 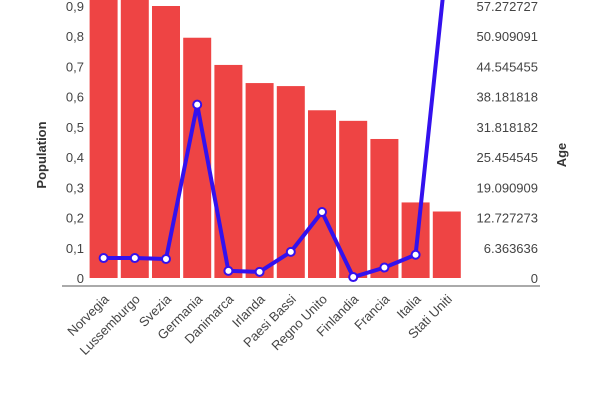 What do you see at coordinates (511, 248) in the screenshot?
I see `y-right-tick-label: 6.363636` at bounding box center [511, 248].